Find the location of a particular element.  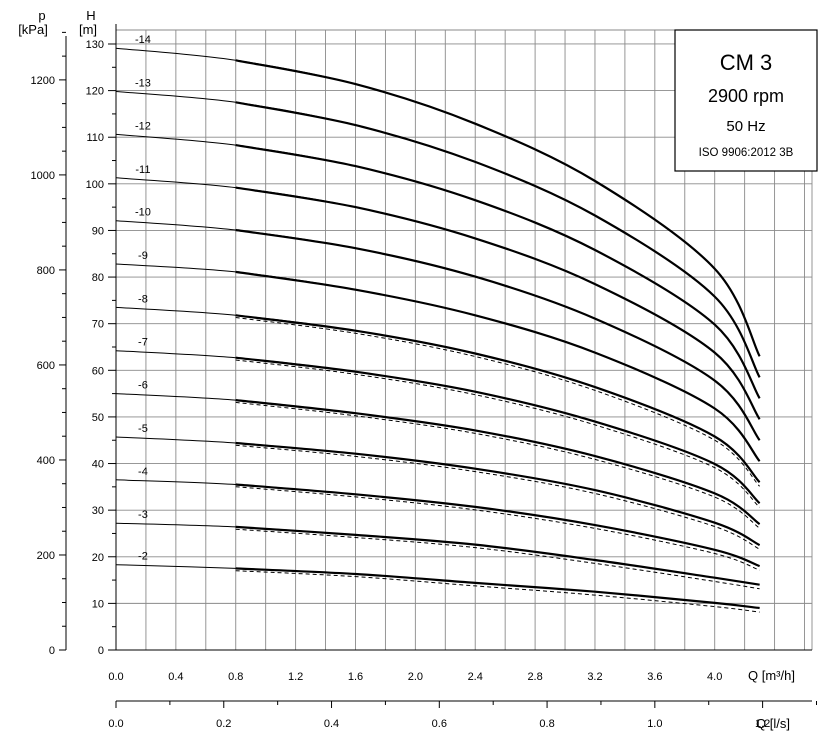

h-axis-tick-label: 0 is located at coordinates (101, 651).